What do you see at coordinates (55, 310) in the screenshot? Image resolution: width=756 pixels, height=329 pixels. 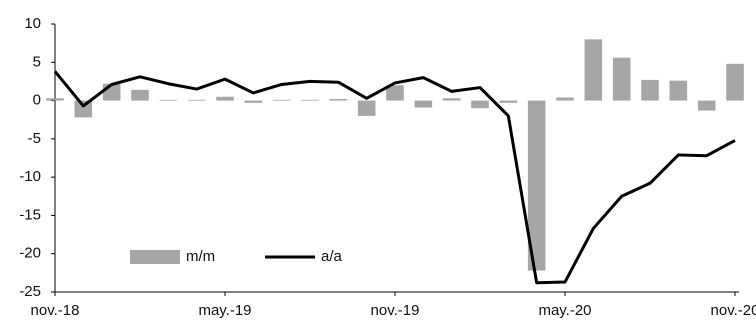 I see `x-tick-label: nov.-18` at bounding box center [55, 310].